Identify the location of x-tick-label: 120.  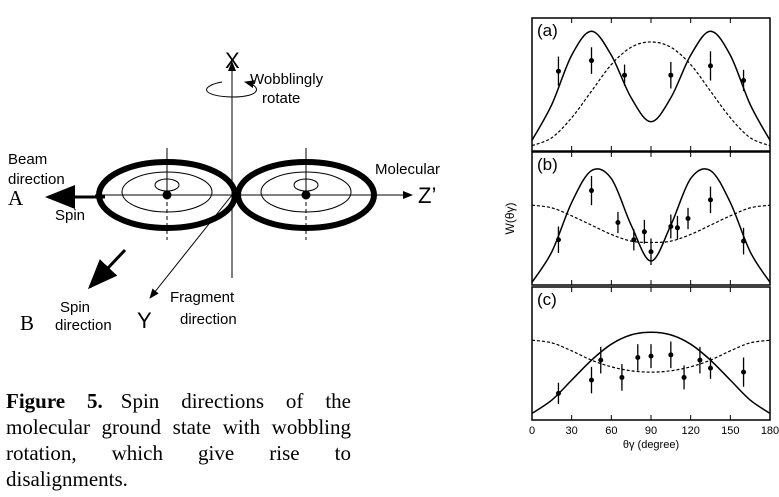
(690, 431).